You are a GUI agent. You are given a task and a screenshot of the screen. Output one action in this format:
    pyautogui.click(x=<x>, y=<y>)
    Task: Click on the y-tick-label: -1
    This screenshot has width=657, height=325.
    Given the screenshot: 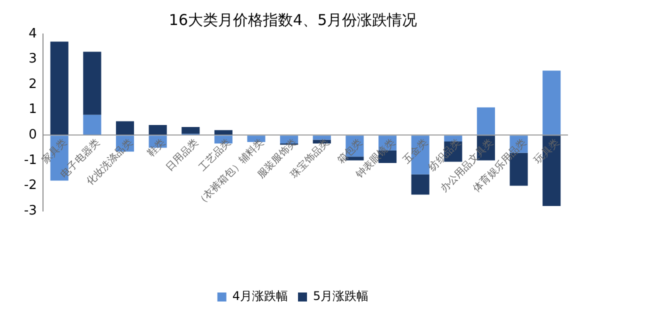 What is the action you would take?
    pyautogui.click(x=30, y=160)
    